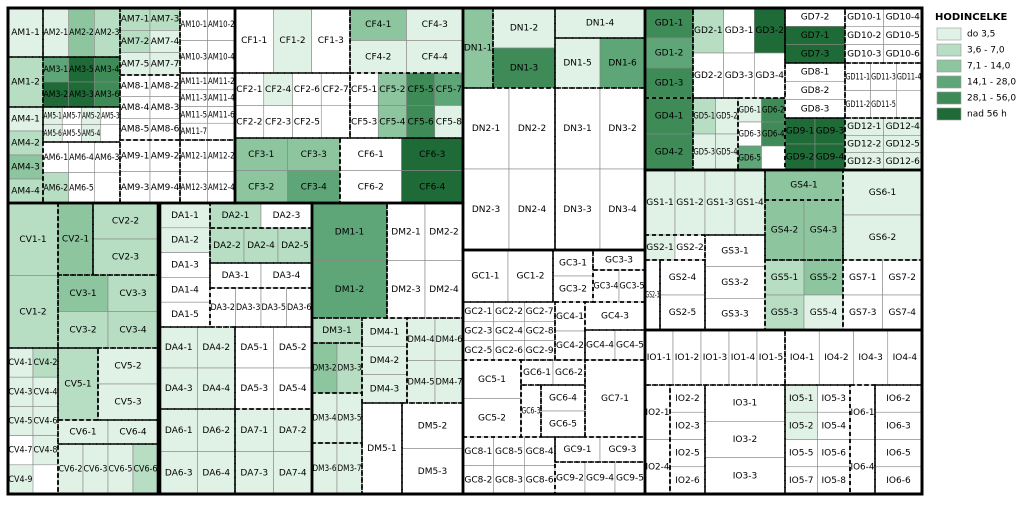 The image size is (1024, 505). What do you see at coordinates (750, 203) in the screenshot?
I see `cell-label: GS1-4` at bounding box center [750, 203].